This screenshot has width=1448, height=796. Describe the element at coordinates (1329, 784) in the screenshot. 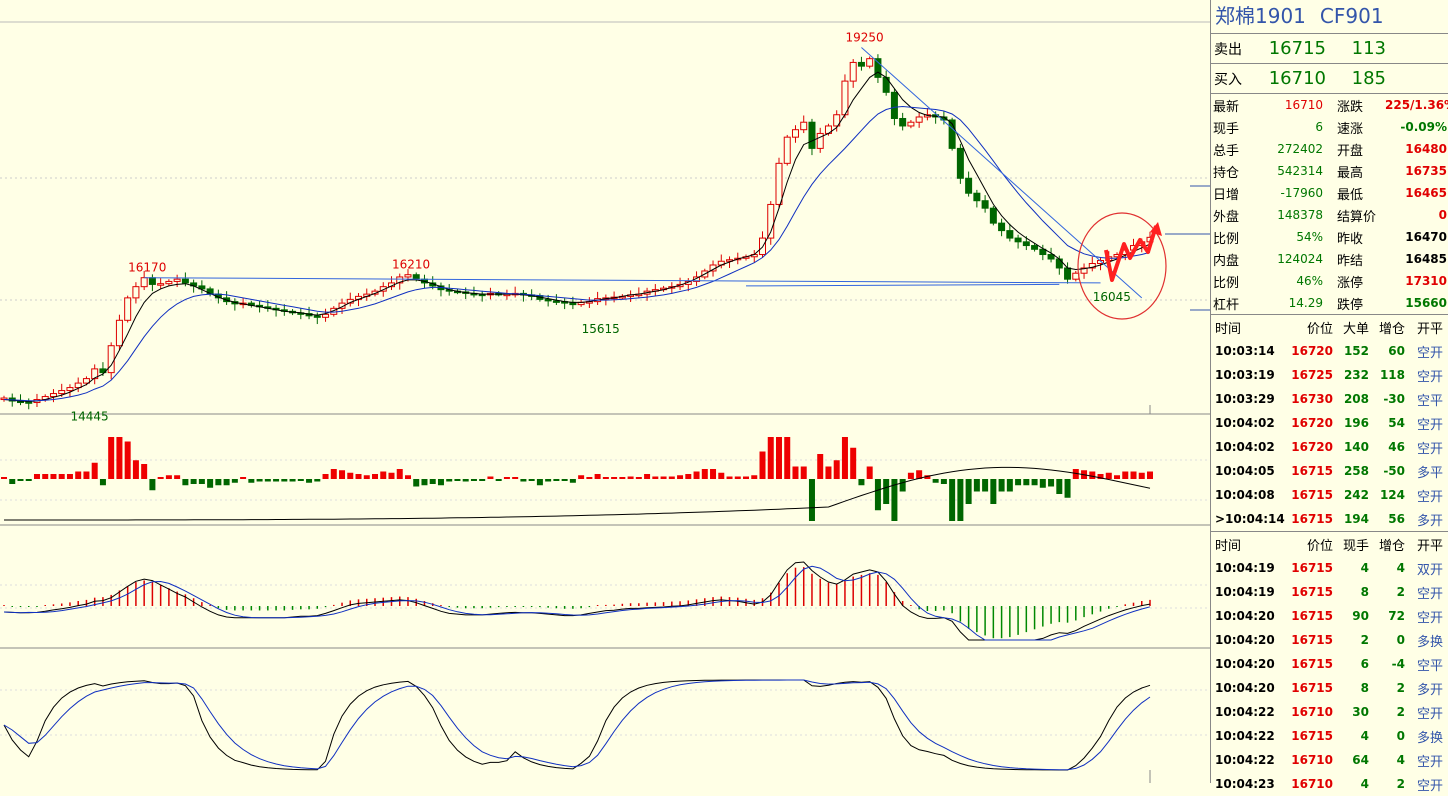

I see `tick-row: 10:04:23 16710 4 2 空开` at that location.